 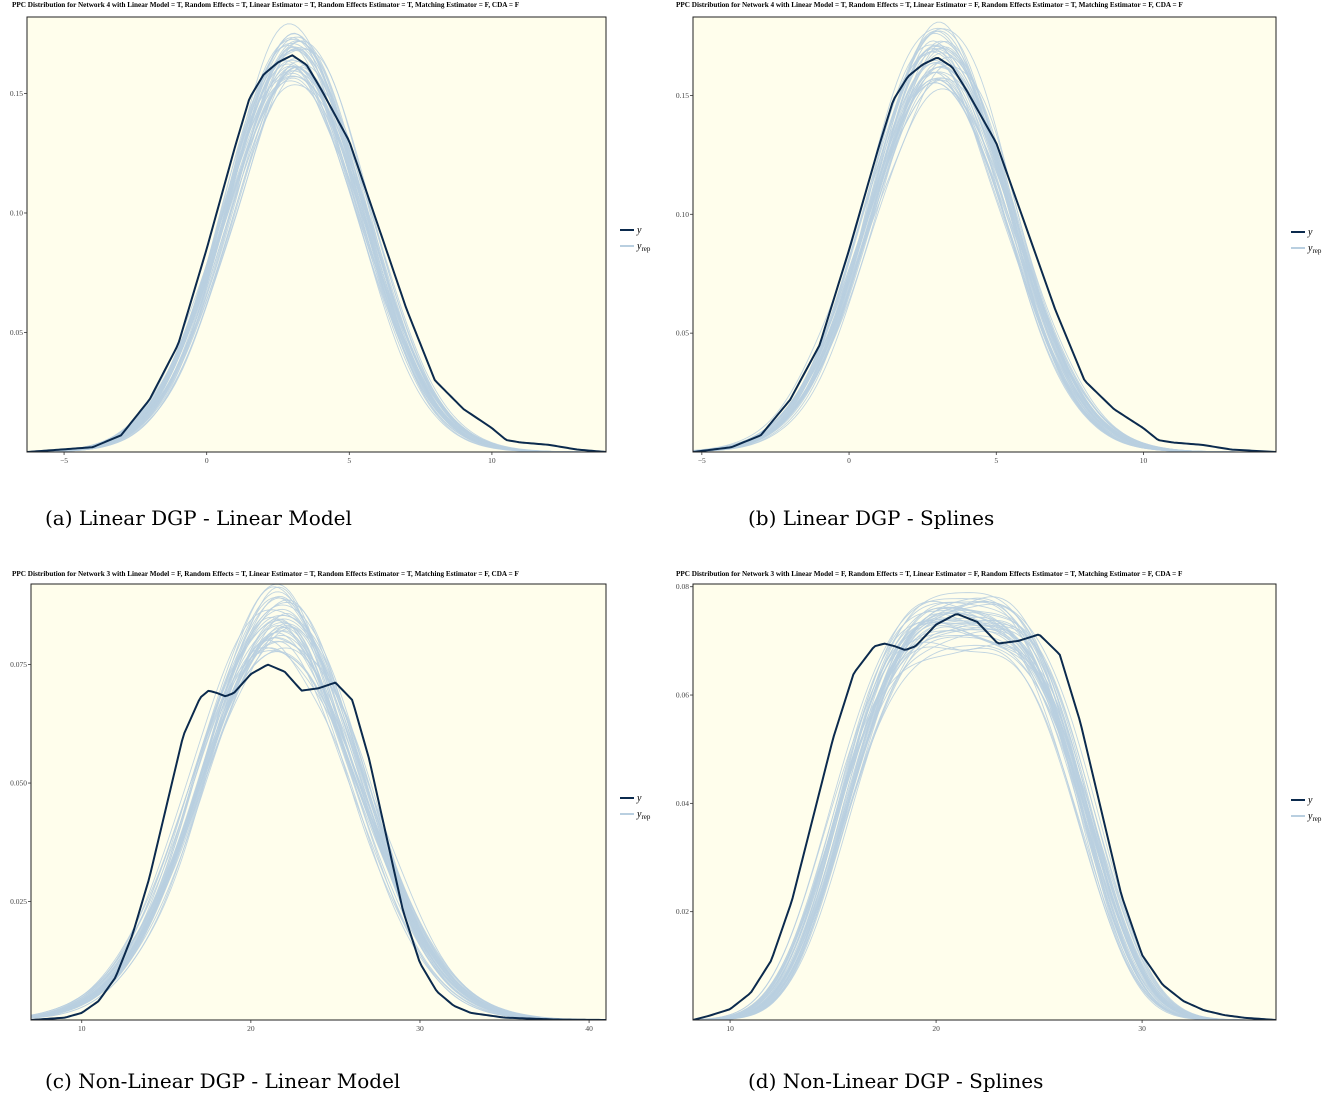 What do you see at coordinates (589, 1028) in the screenshot?
I see `x-tick-label: 40` at bounding box center [589, 1028].